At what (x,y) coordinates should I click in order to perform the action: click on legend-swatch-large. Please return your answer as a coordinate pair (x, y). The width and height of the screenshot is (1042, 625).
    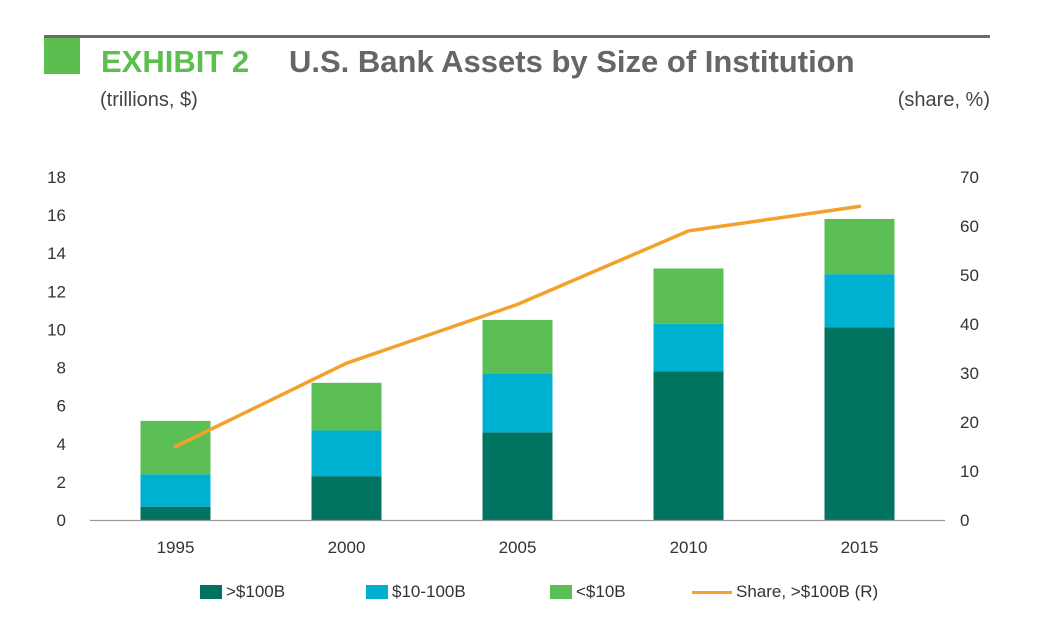
    Looking at the image, I should click on (211, 592).